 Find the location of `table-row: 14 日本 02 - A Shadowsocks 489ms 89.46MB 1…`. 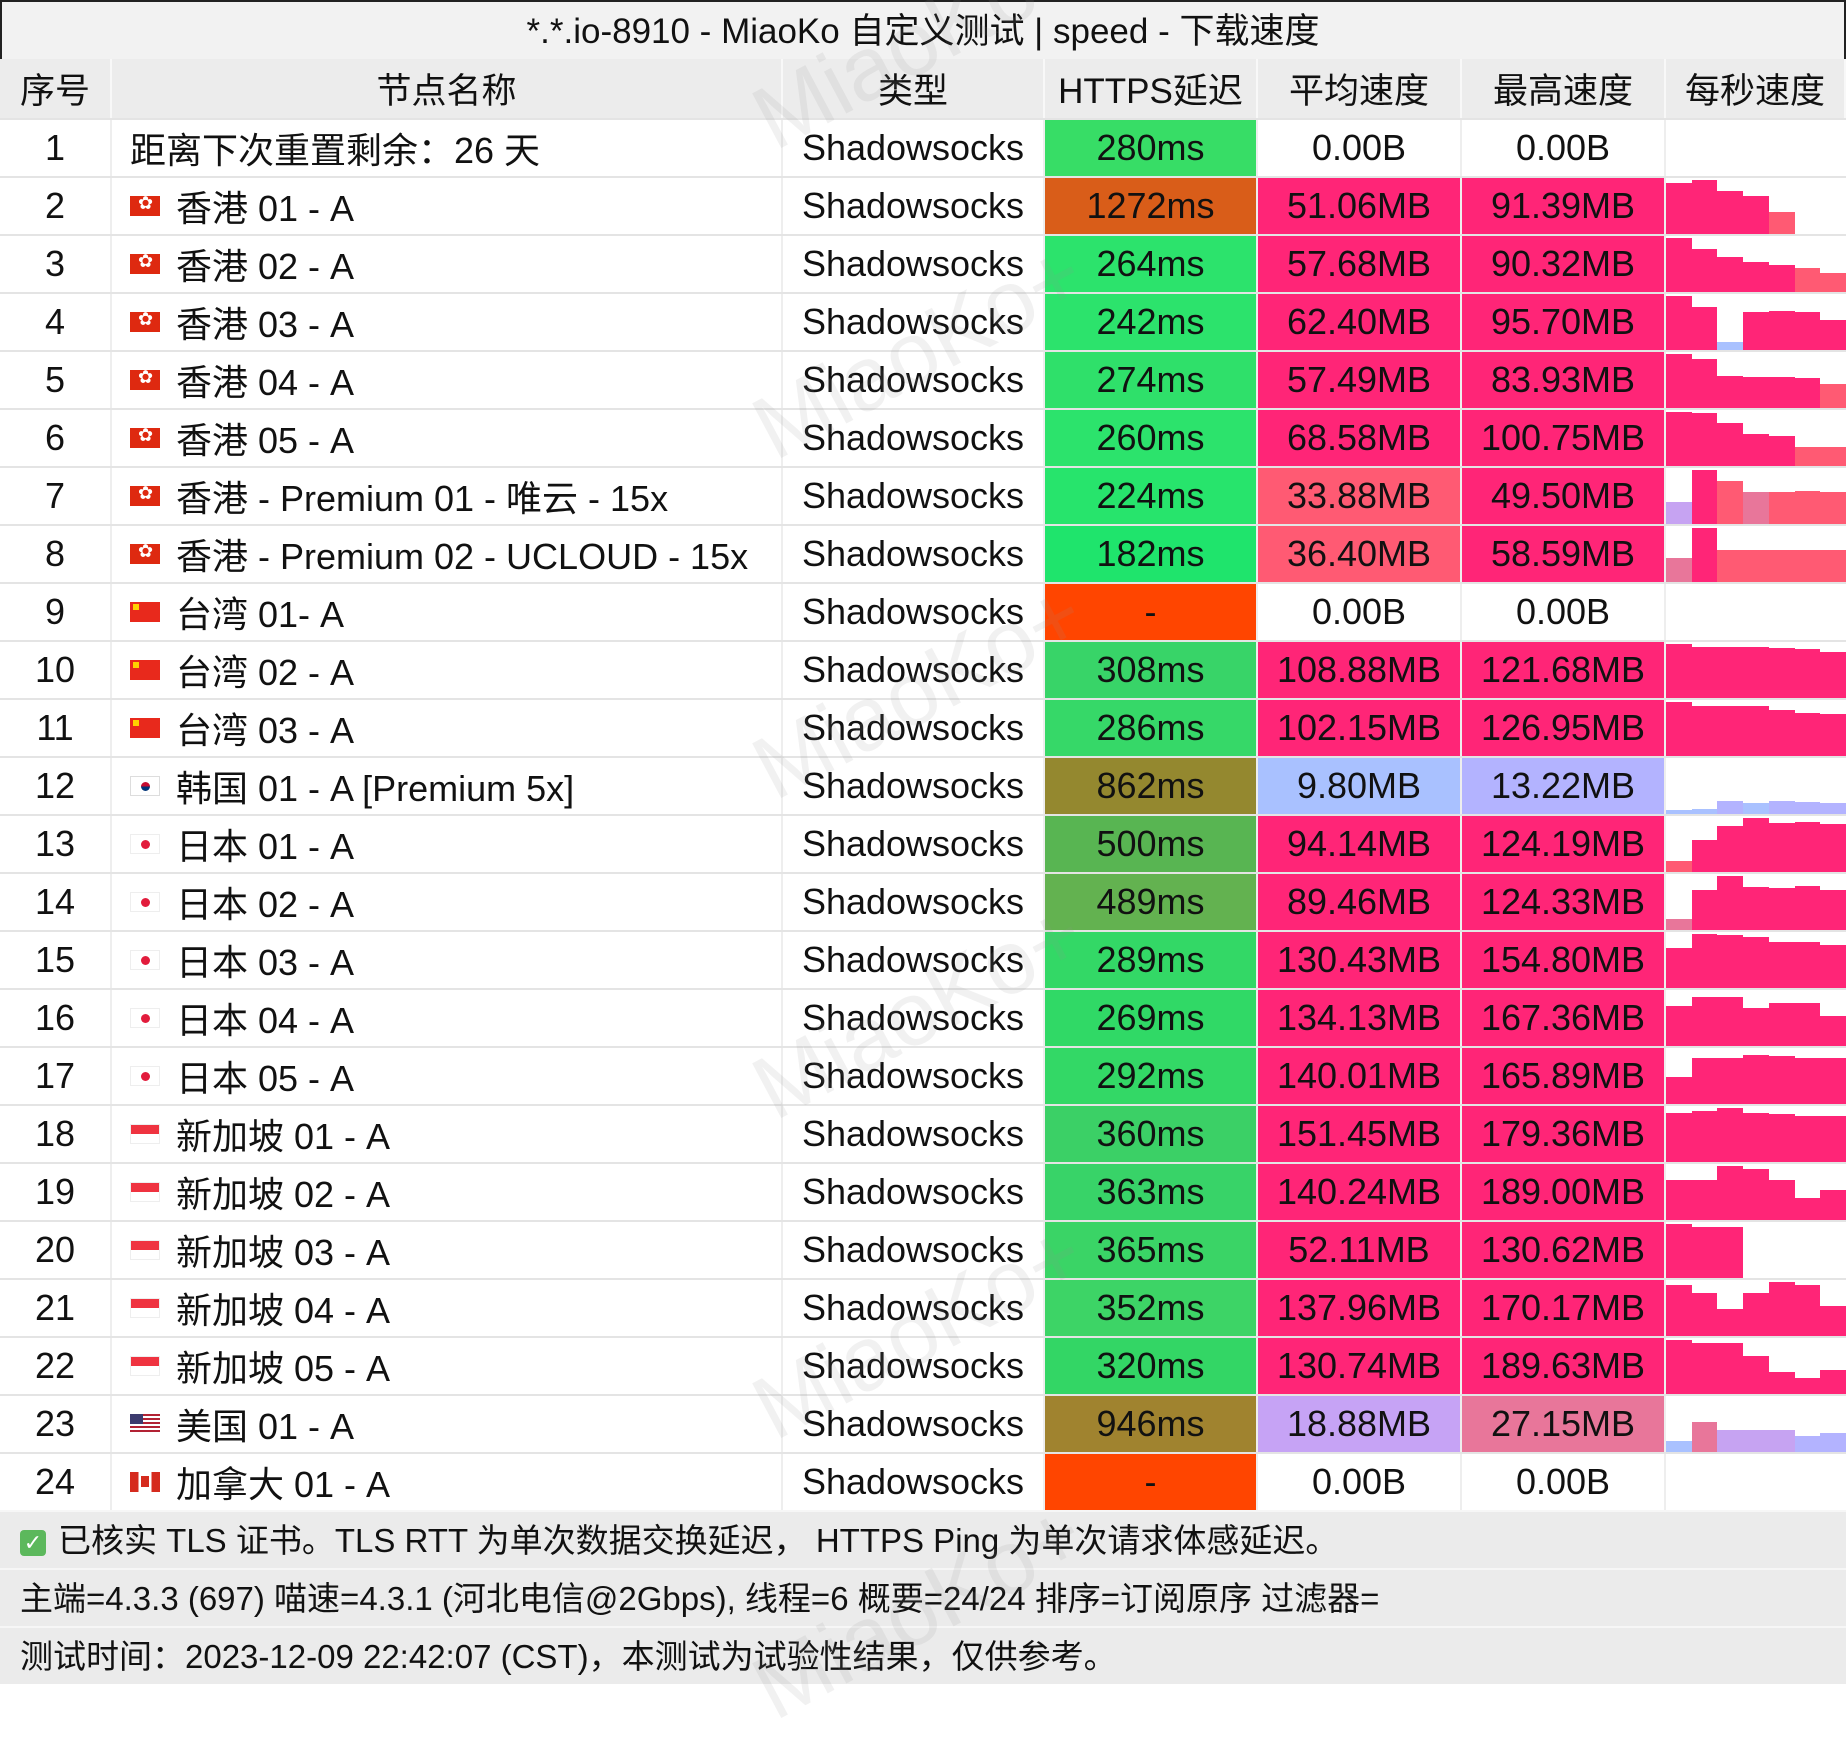

table-row: 14 日本 02 - A Shadowsocks 489ms 89.46MB 1… is located at coordinates (923, 901).